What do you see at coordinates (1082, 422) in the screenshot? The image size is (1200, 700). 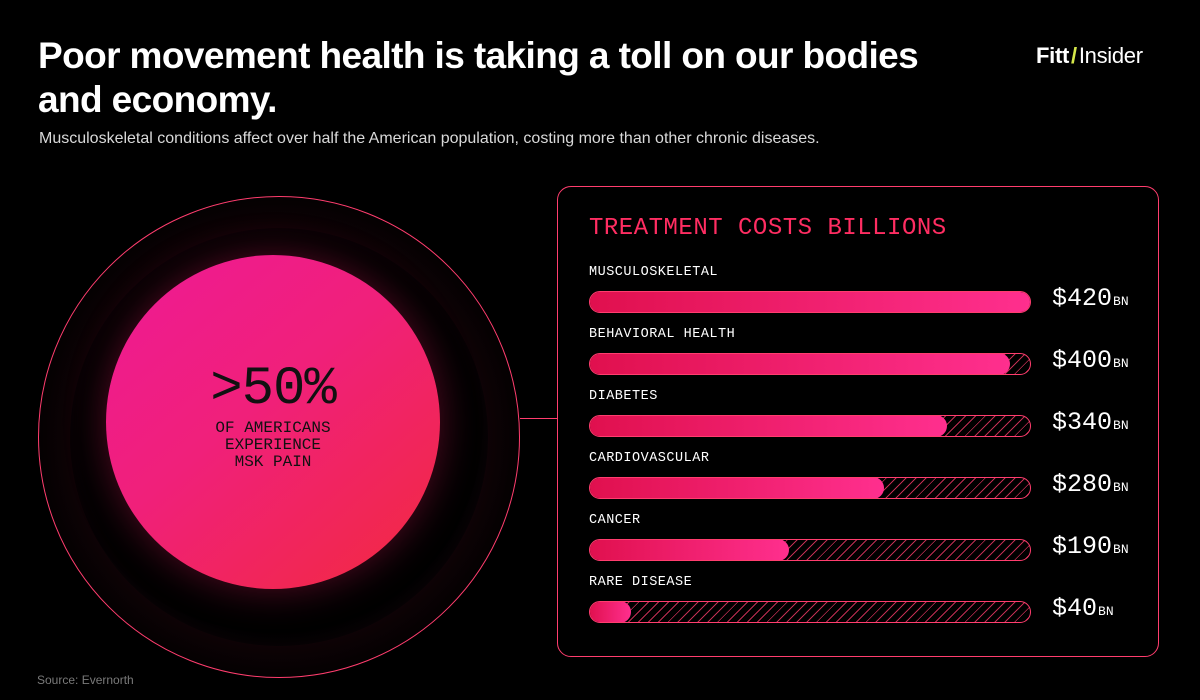 I see `bar-value: $340` at bounding box center [1082, 422].